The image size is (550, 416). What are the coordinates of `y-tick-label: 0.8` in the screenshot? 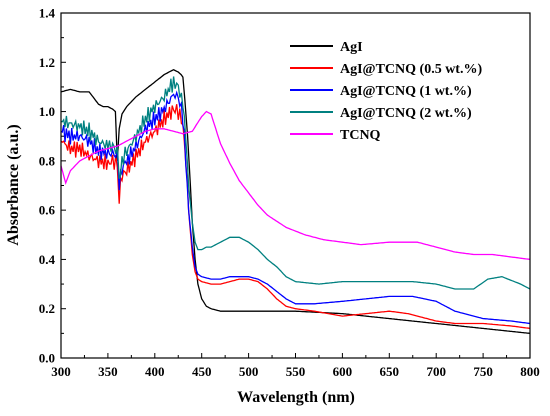 It's located at (47, 160).